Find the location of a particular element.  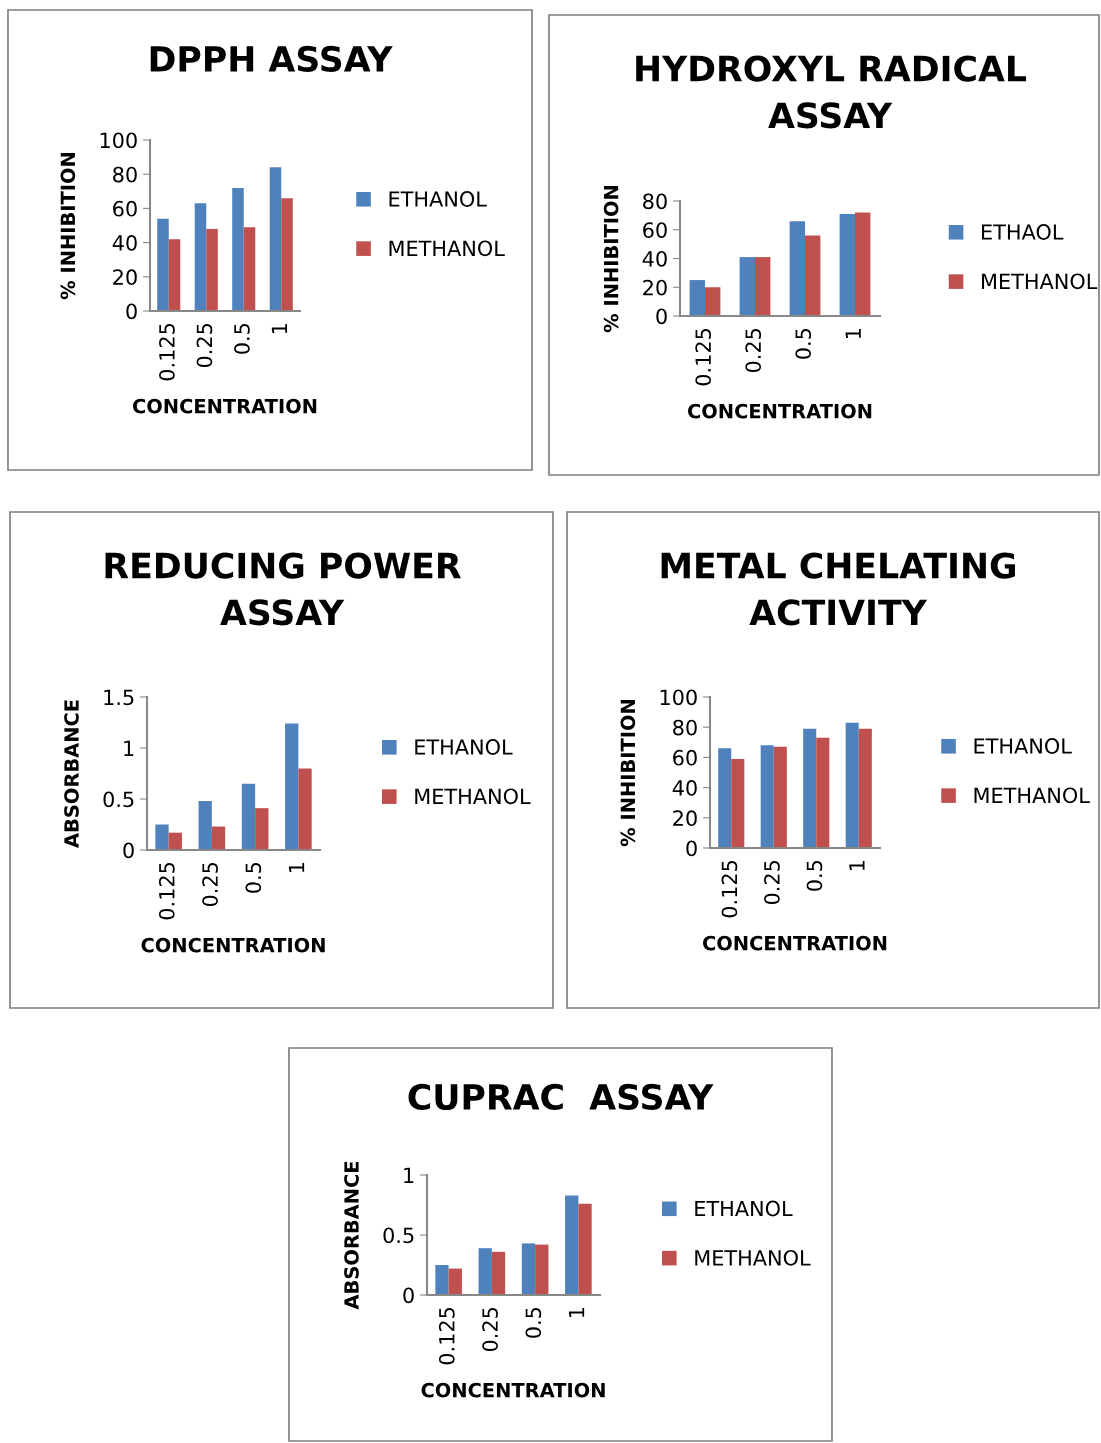

chart-title: CUPRAC ASSAY is located at coordinates (561, 1097).